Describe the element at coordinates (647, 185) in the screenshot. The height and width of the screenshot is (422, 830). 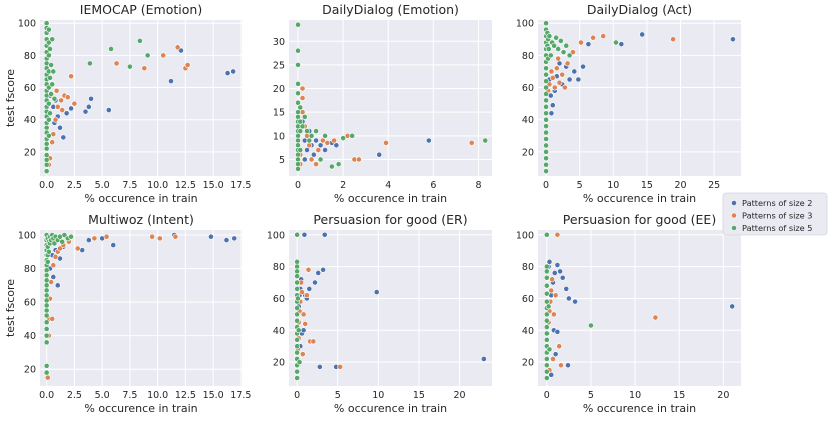
I see `x-tick-label: 15` at that location.